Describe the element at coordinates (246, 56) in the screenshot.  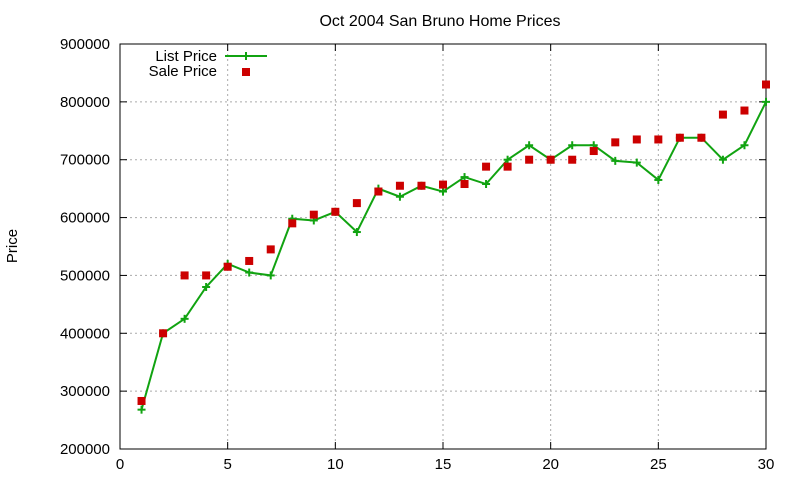
I see `legend-swatch-list-marker` at that location.